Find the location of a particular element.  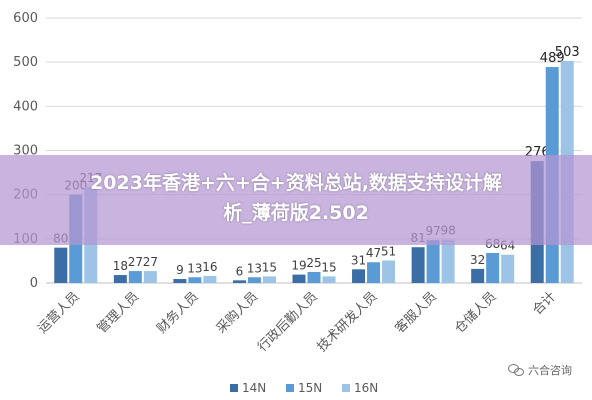

x-tick-label: 采购人员 is located at coordinates (237, 313).